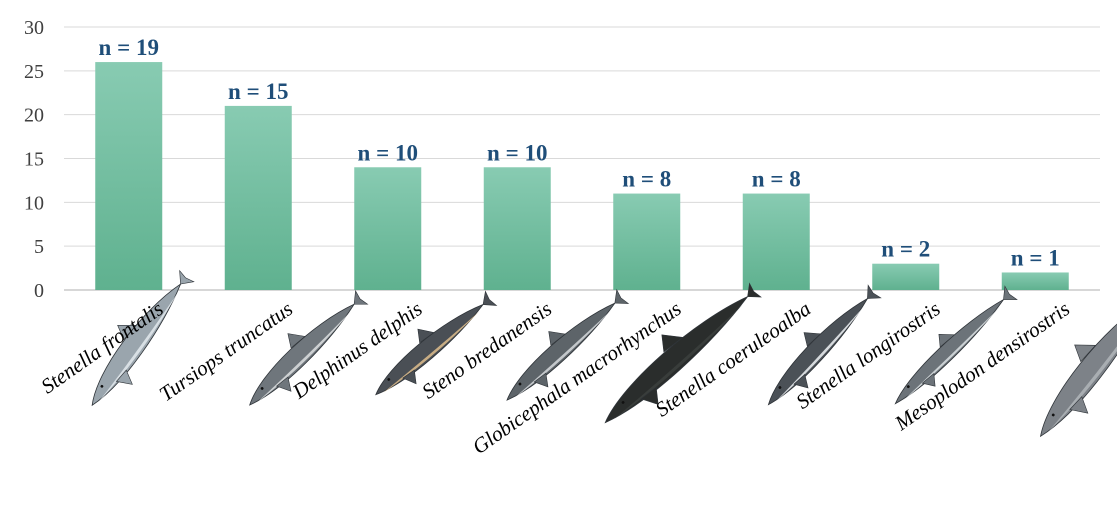 The image size is (1117, 519). What do you see at coordinates (824, 345) in the screenshot?
I see `striped-dolphin-icon` at bounding box center [824, 345].